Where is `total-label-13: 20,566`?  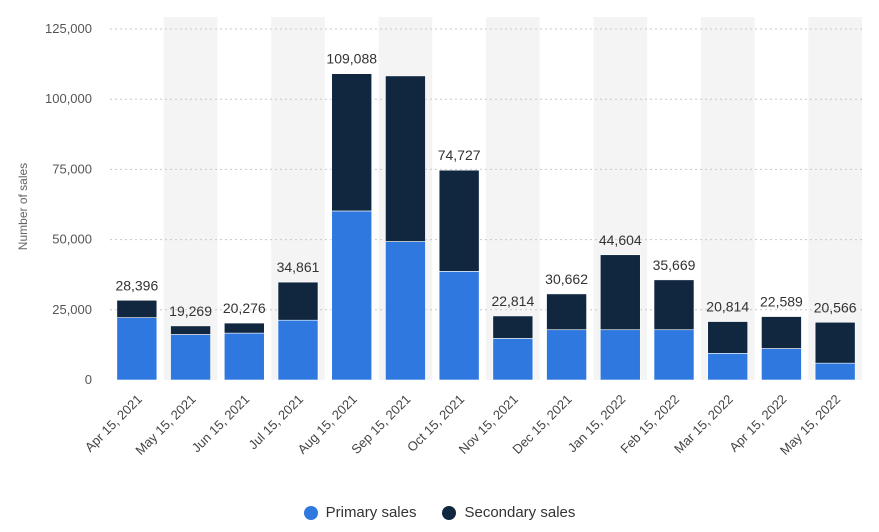 total-label-13: 20,566 is located at coordinates (835, 307).